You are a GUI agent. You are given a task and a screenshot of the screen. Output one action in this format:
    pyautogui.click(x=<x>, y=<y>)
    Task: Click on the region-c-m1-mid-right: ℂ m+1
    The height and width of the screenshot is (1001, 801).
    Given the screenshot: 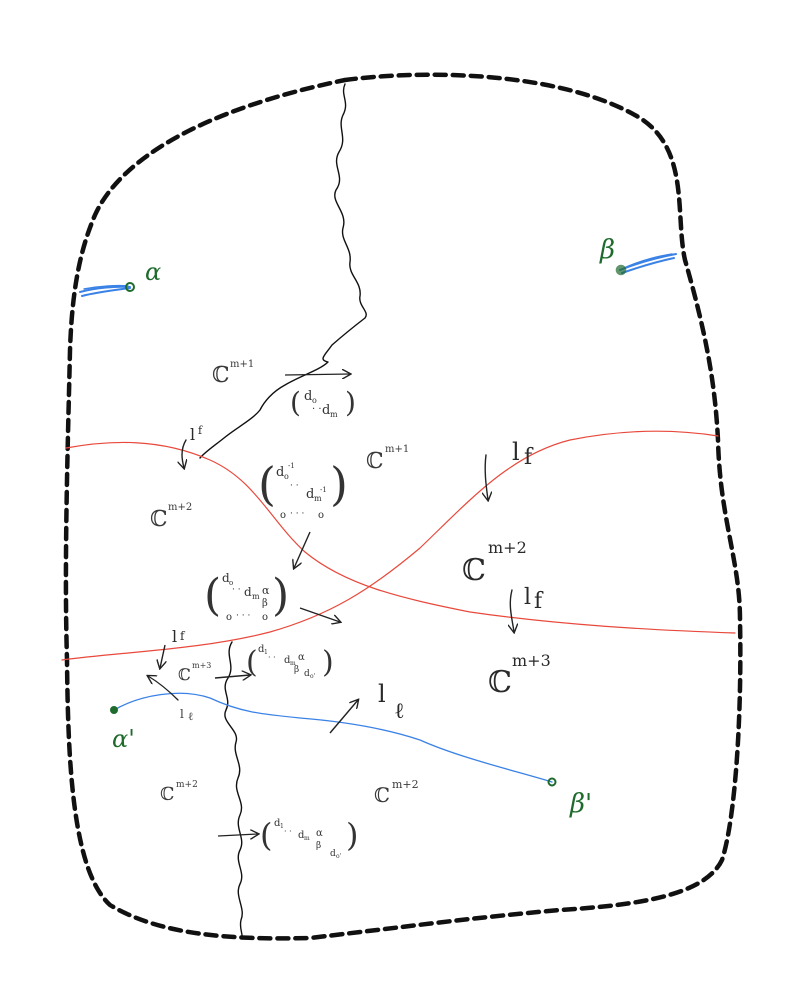 What is the action you would take?
    pyautogui.click(x=387, y=459)
    